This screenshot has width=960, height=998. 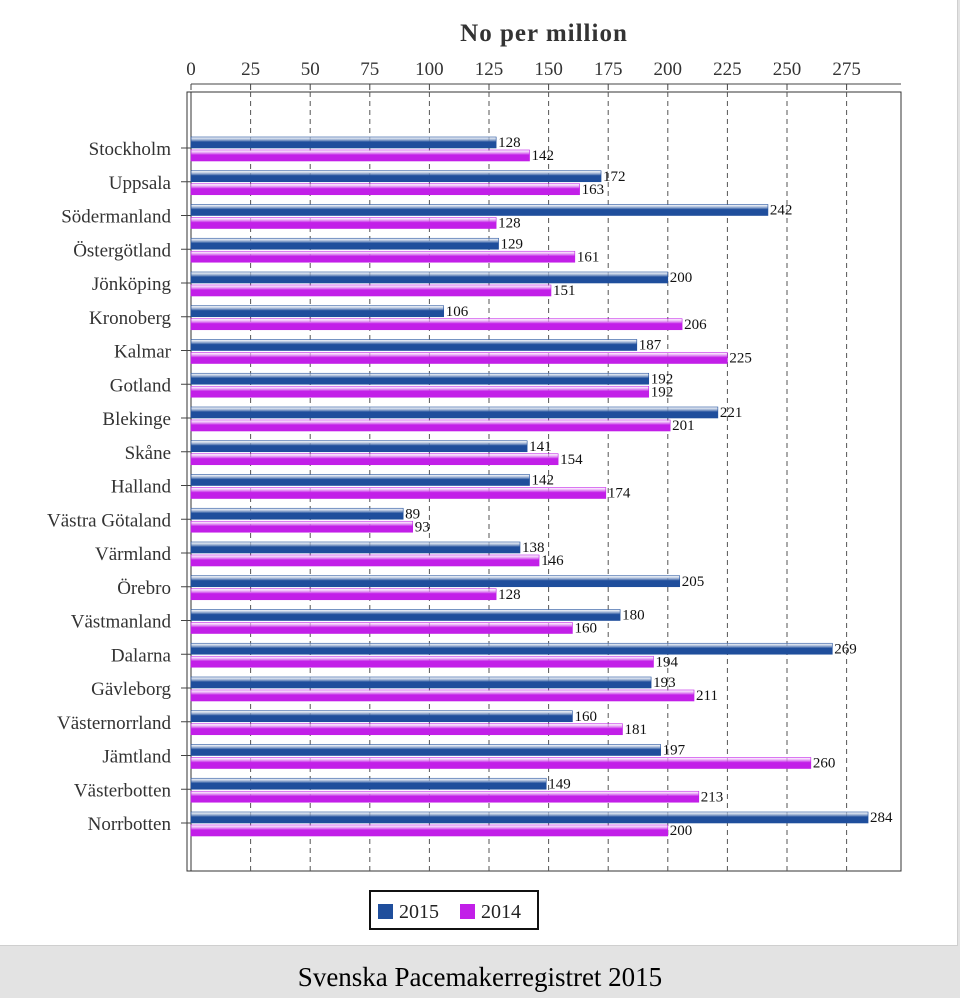 I want to click on category-label: Jämtland, so click(x=136, y=757).